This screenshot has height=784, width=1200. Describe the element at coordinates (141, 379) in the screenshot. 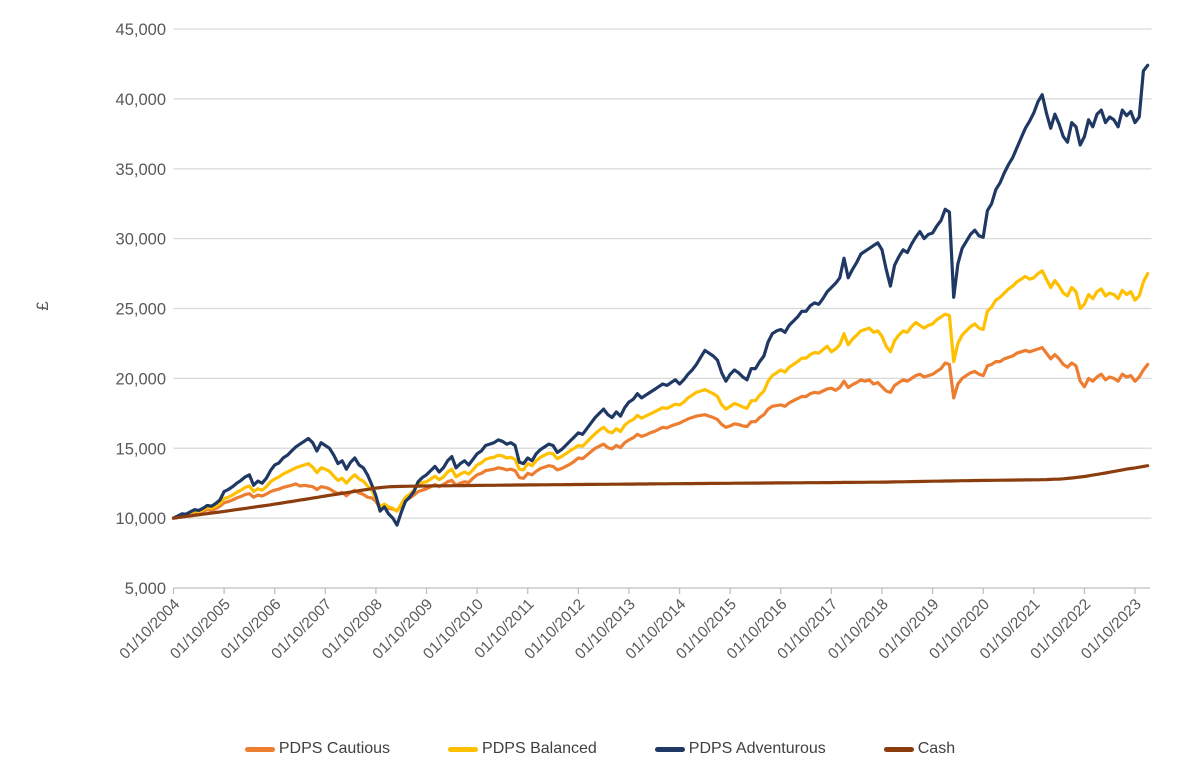

I see `y-tick-label: 20,000` at that location.